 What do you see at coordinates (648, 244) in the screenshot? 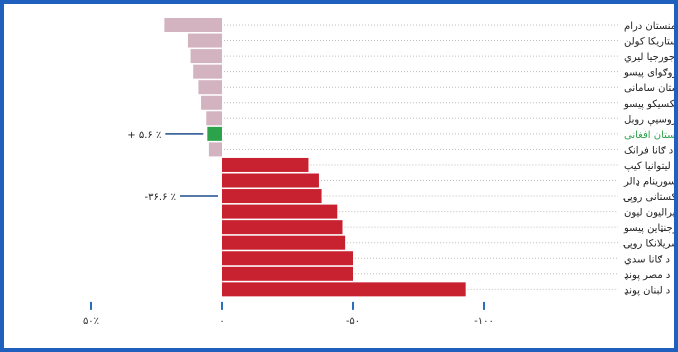
I see `category-label: د سریلانکا روپۍ` at bounding box center [648, 244].